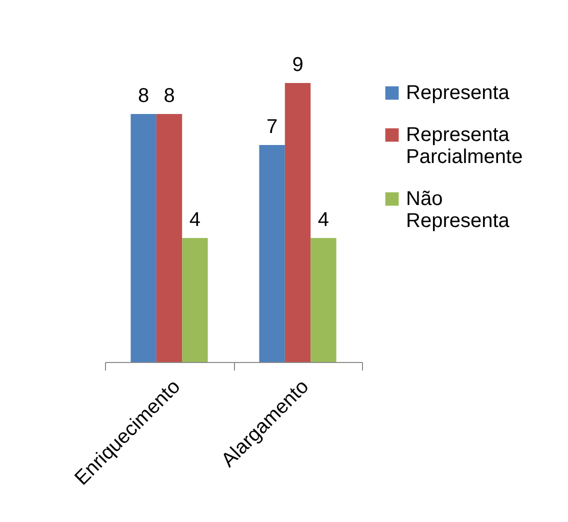 Image resolution: width=568 pixels, height=522 pixels. What do you see at coordinates (458, 210) in the screenshot?
I see `legend-label: Não Representa` at bounding box center [458, 210].